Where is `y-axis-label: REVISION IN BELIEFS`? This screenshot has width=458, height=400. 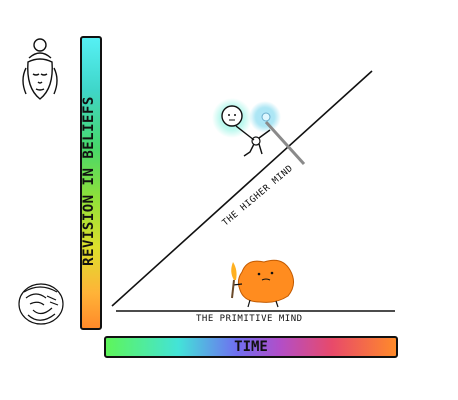
y-axis-label: REVISION IN BELIEFS is located at coordinates (89, 181).